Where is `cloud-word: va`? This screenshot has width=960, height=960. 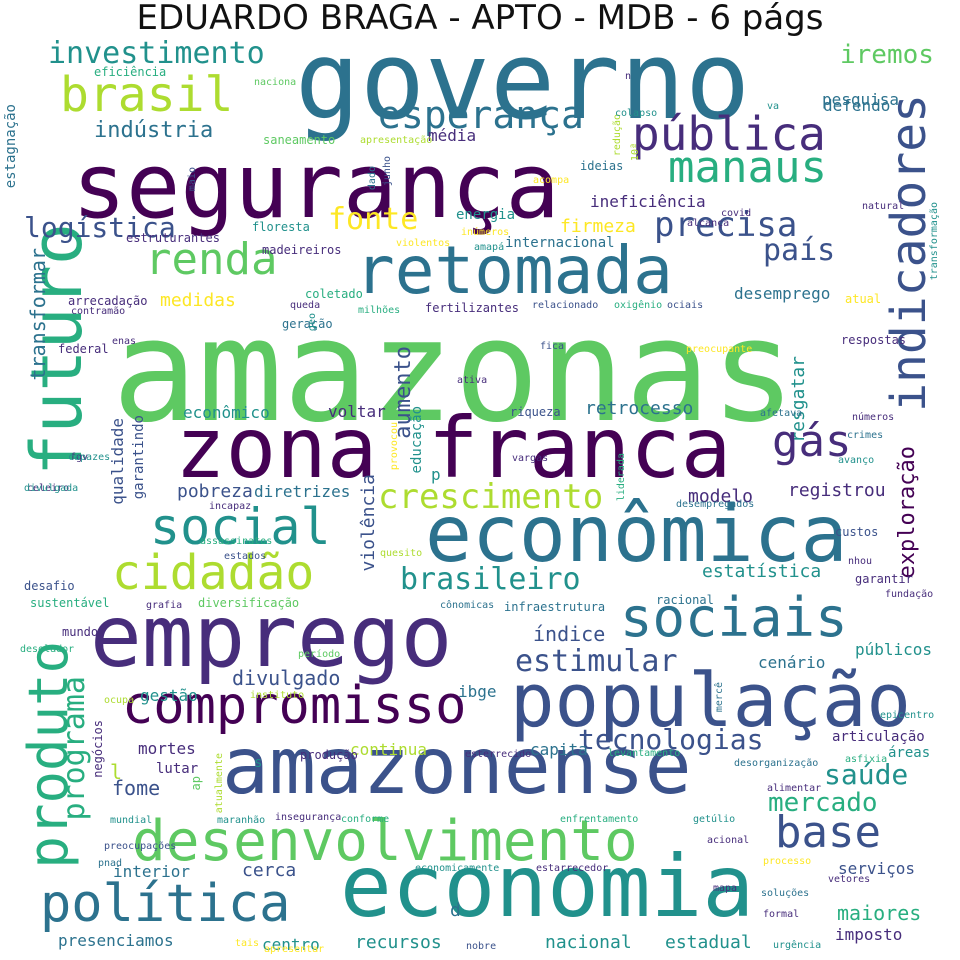
cloud-word: va is located at coordinates (773, 106).